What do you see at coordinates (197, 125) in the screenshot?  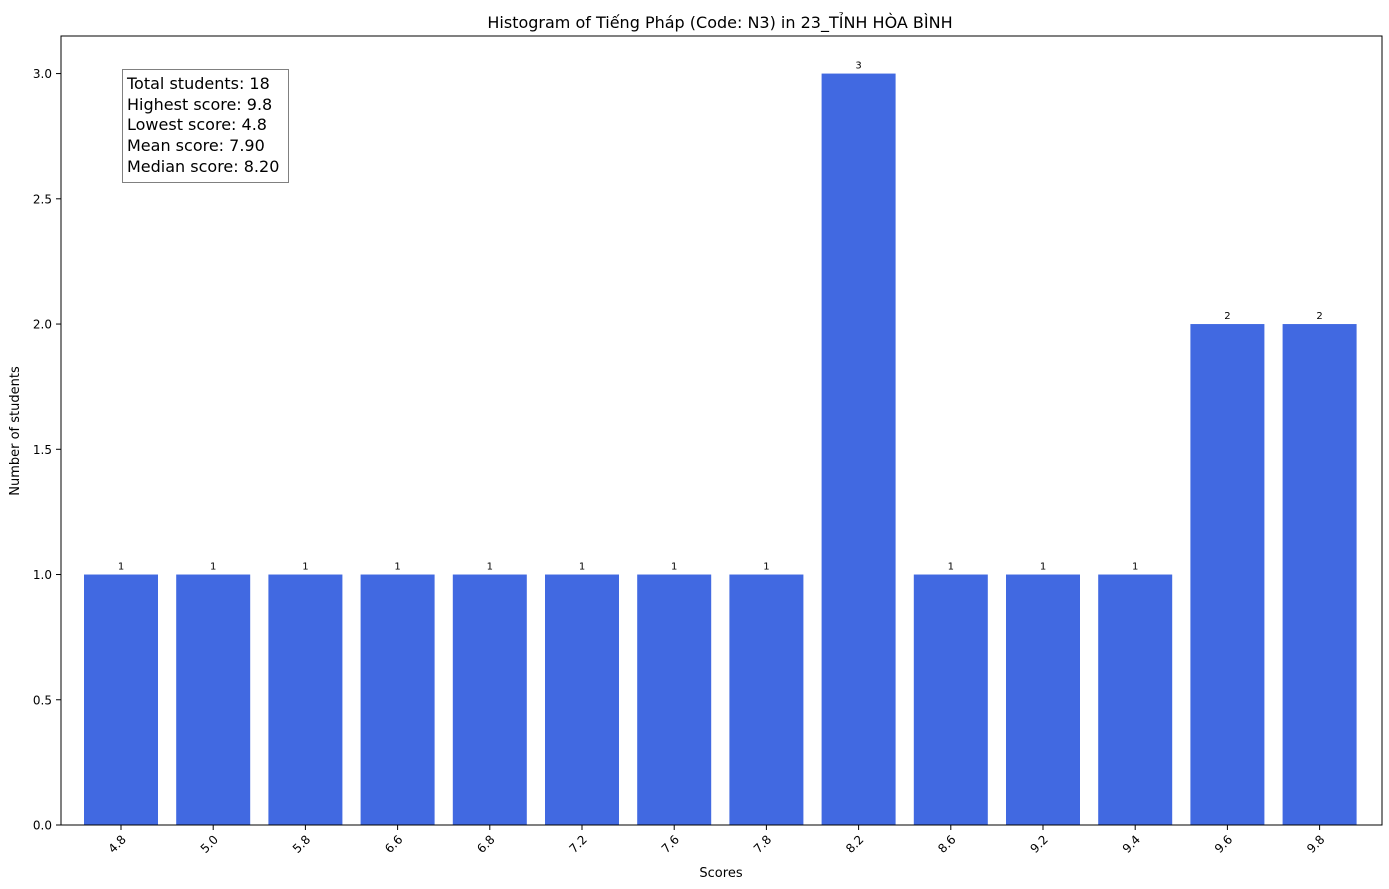 I see `stats-lowest: Lowest score: 4.8` at bounding box center [197, 125].